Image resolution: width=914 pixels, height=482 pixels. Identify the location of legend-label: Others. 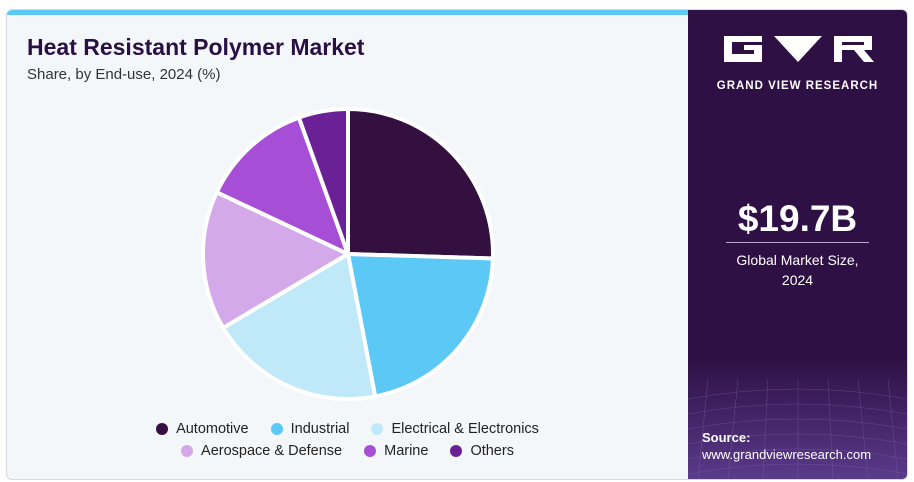
(492, 451).